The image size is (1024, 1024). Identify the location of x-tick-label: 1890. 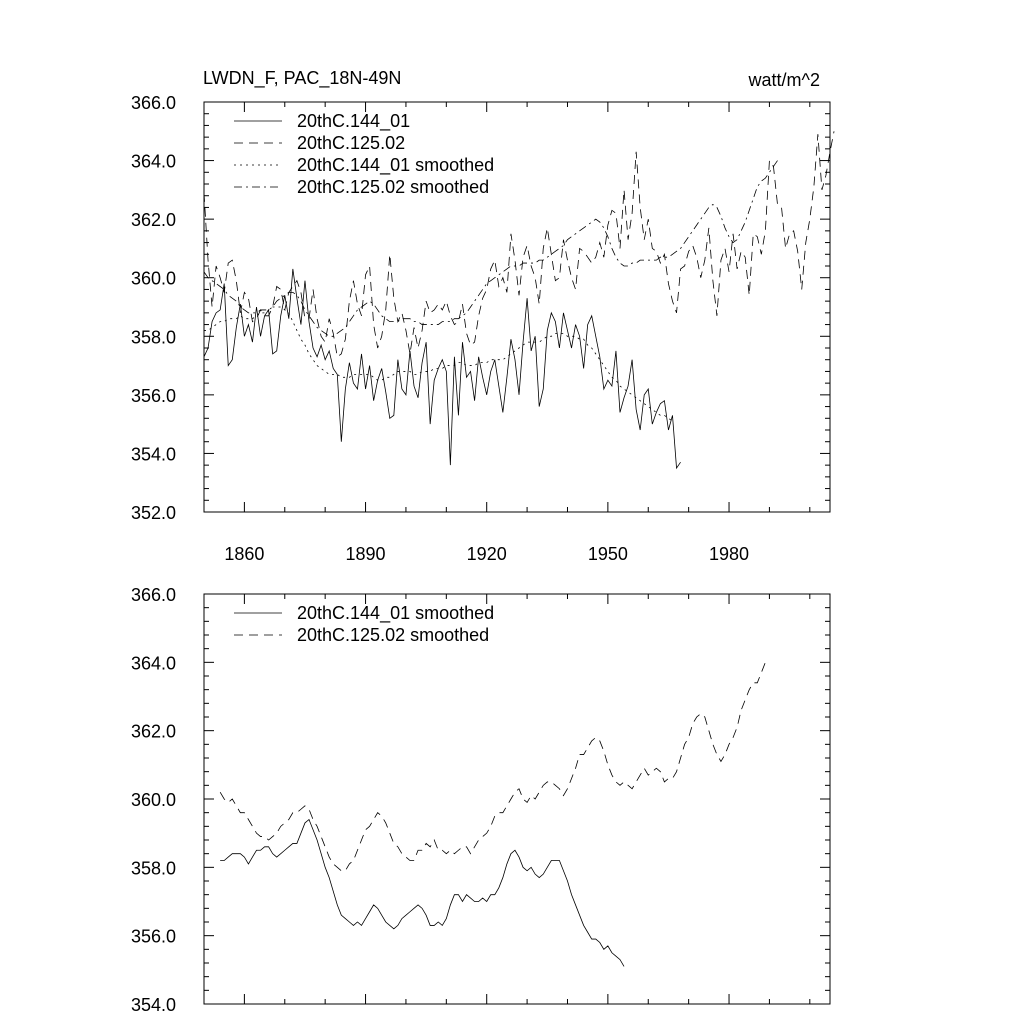
(366, 554).